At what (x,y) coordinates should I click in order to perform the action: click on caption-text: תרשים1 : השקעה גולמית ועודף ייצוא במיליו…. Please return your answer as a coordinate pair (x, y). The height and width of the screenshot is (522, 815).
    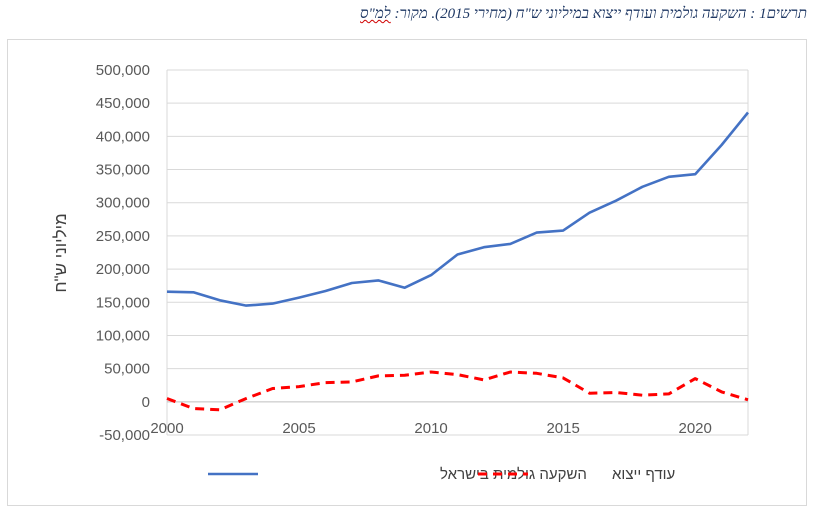
    Looking at the image, I should click on (601, 14).